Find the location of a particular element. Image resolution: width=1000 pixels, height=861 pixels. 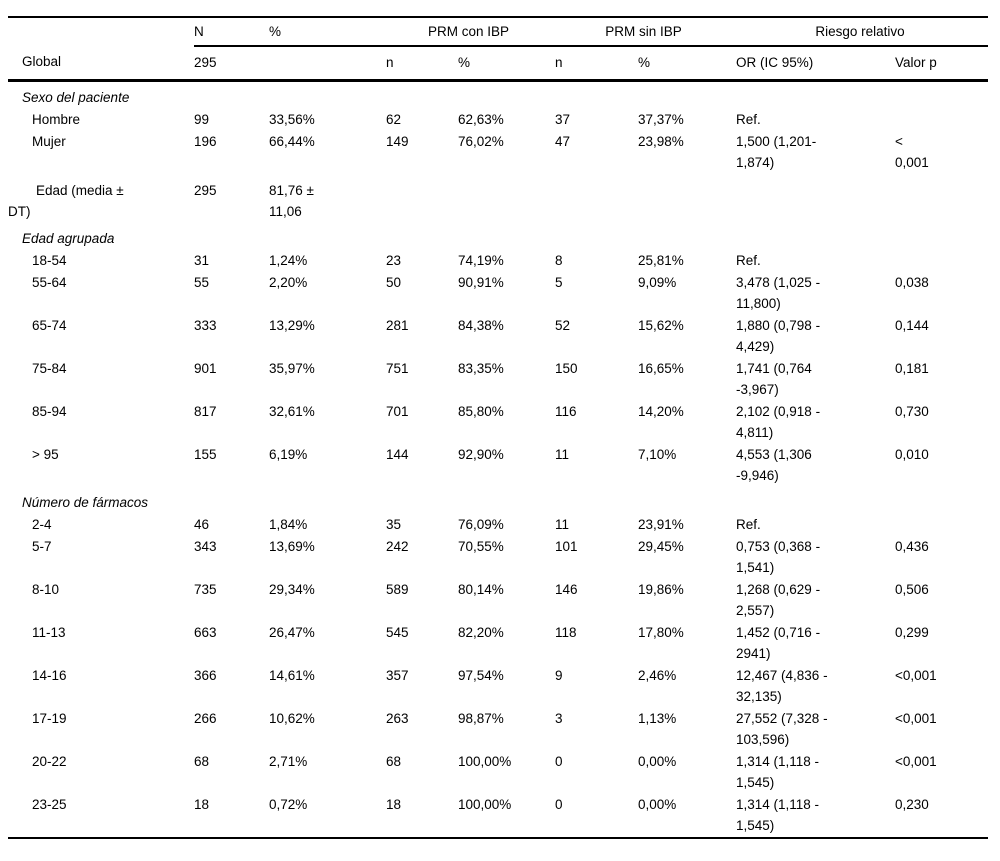

cell-or: 1,741 (0,764 -3,967) is located at coordinates (774, 379).